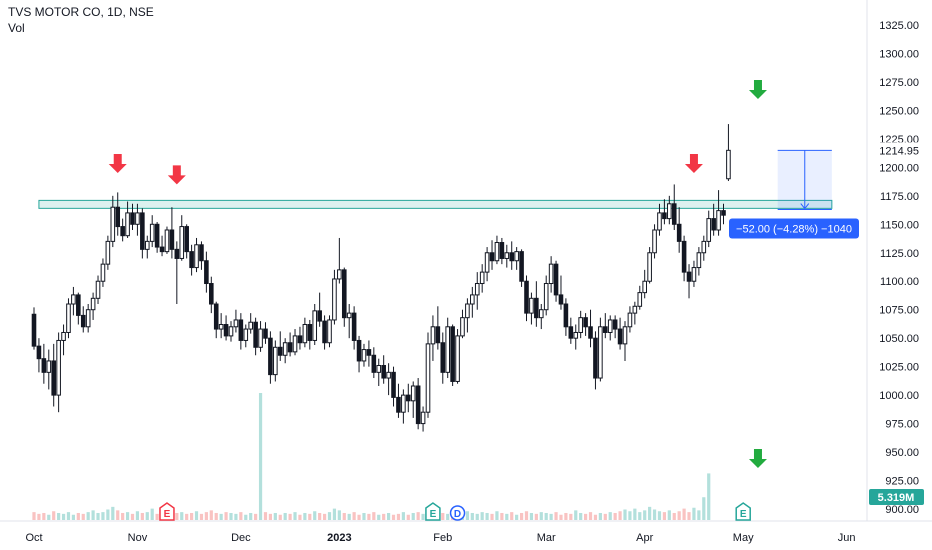  Describe the element at coordinates (440, 538) in the screenshot. I see `time-axis: Oct Nov Dec 2023 Feb Mar Apr May Jun` at that location.